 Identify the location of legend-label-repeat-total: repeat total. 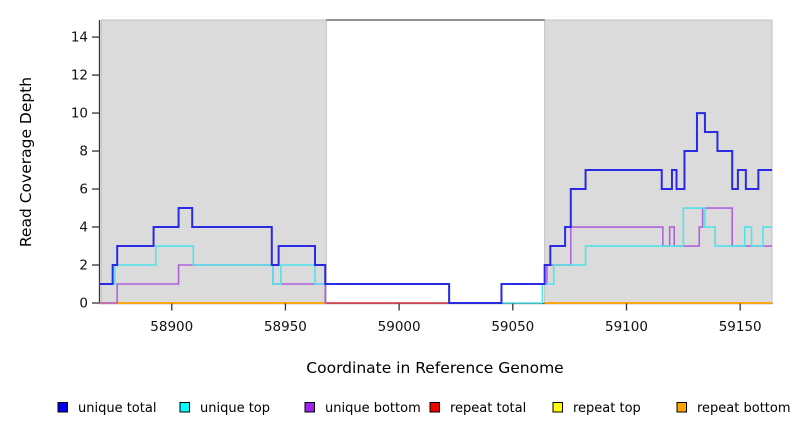
(488, 408).